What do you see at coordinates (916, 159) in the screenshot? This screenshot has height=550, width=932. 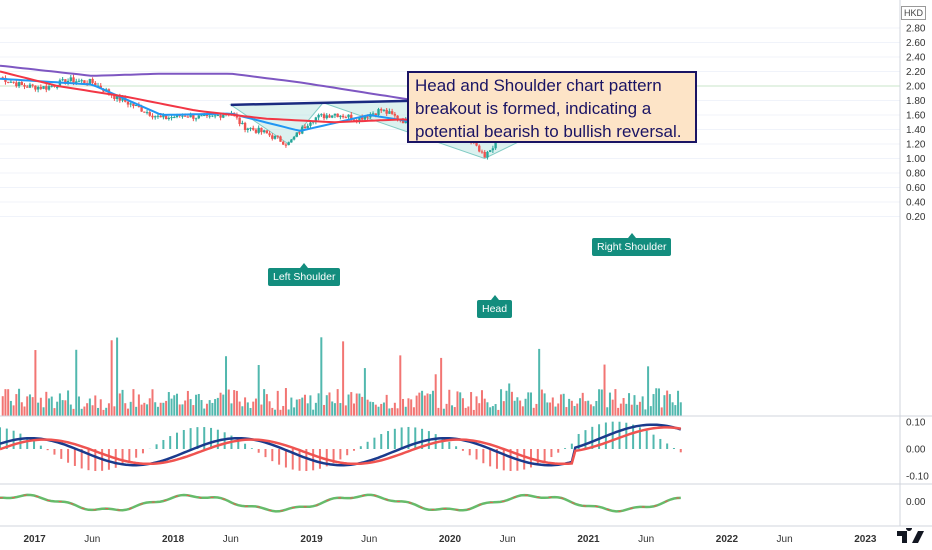 I see `price-tick: 1.00` at bounding box center [916, 159].